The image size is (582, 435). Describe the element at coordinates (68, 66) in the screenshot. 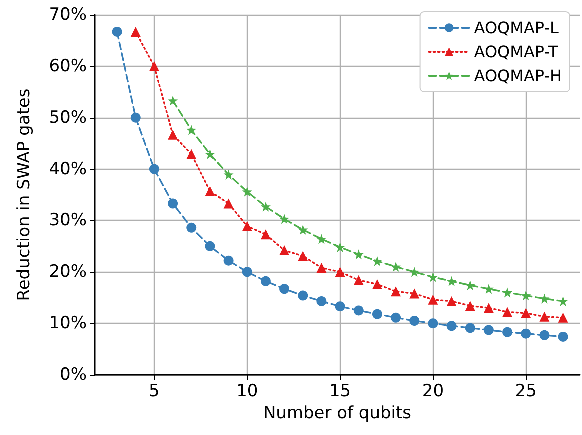

I see `y-tick-label: 60%` at that location.